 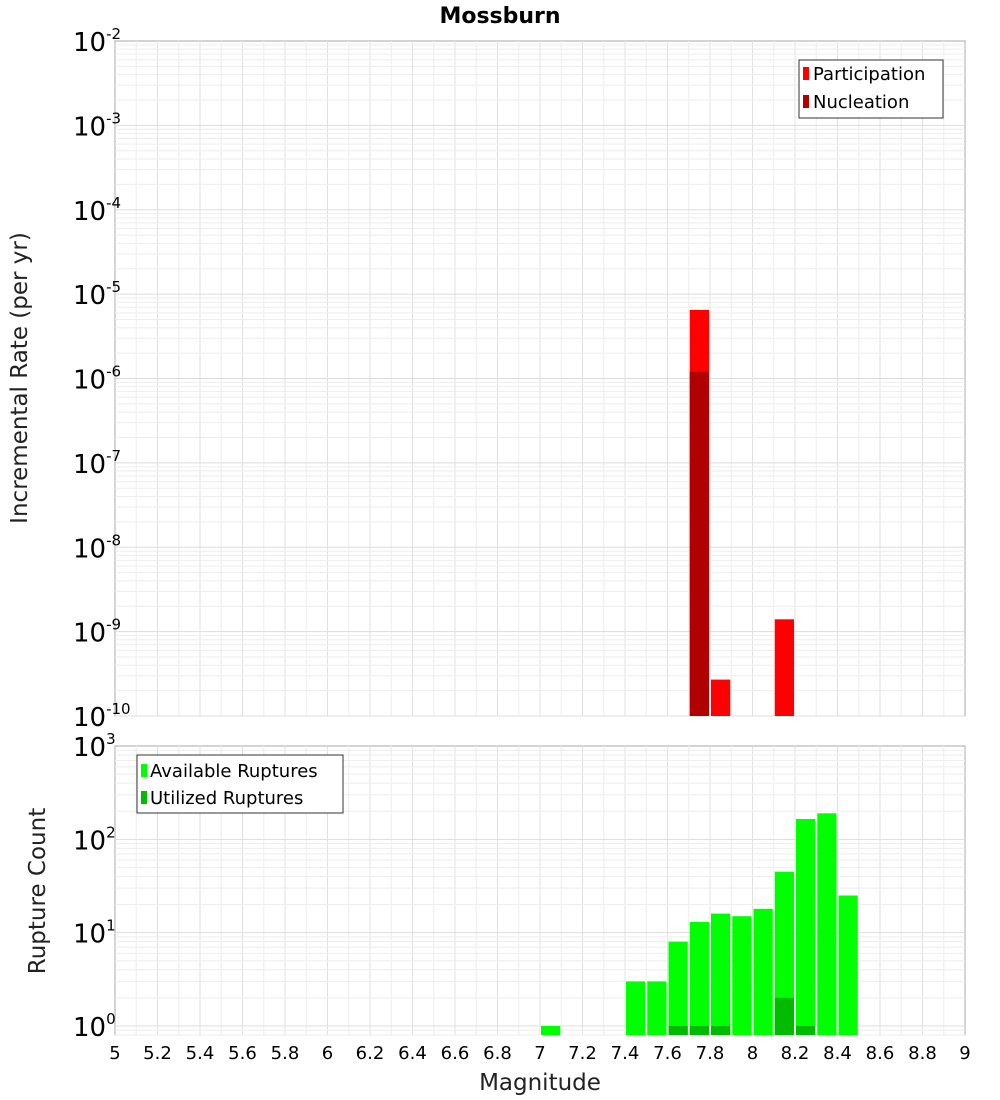 What do you see at coordinates (157, 1053) in the screenshot?
I see `magnitude-x-tick-label: 5.2` at bounding box center [157, 1053].